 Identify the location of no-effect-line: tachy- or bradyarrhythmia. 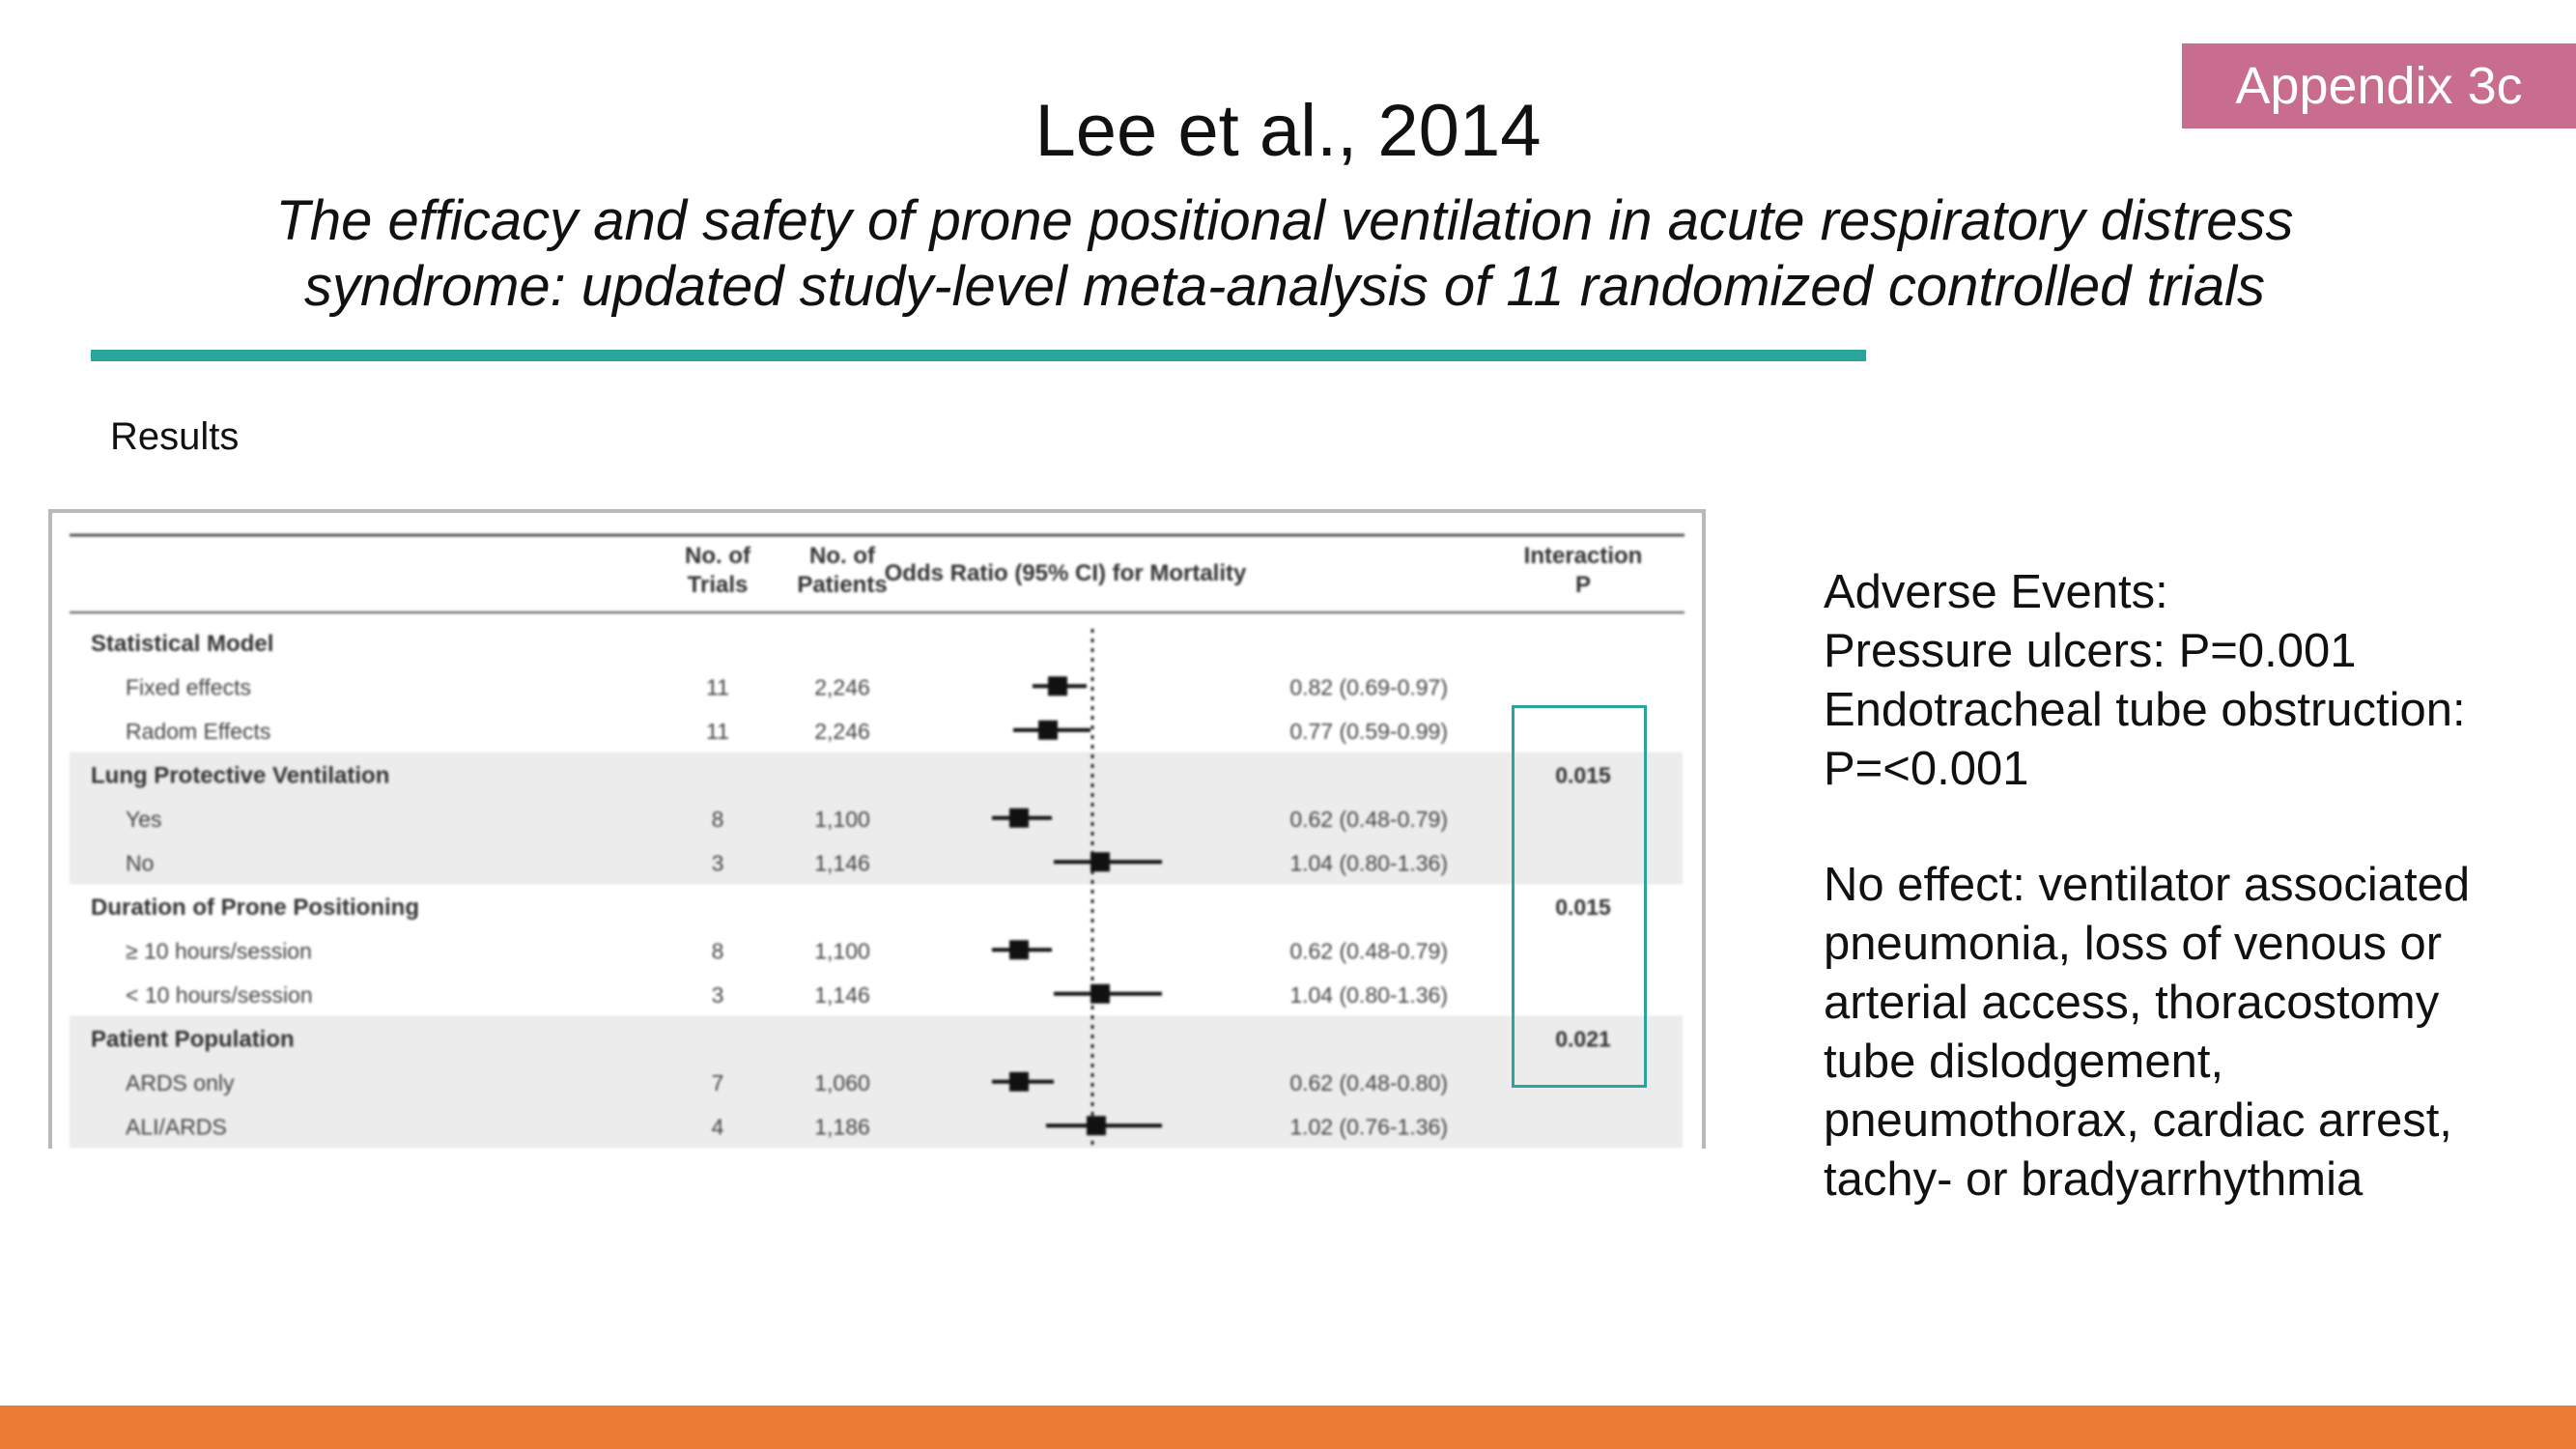
(2094, 1179).